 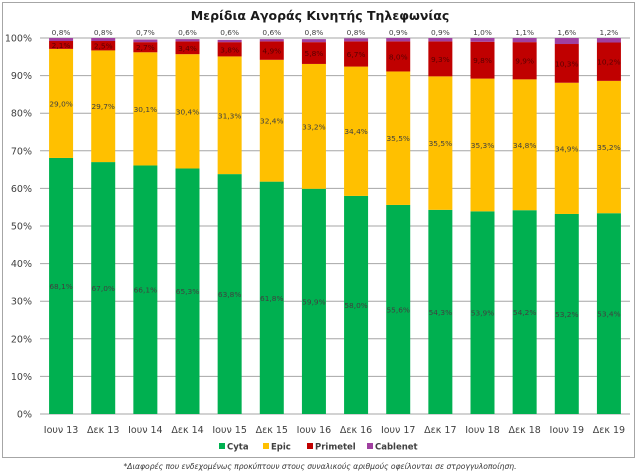 I want to click on legend-item-primetel: Primetel, so click(x=331, y=448).